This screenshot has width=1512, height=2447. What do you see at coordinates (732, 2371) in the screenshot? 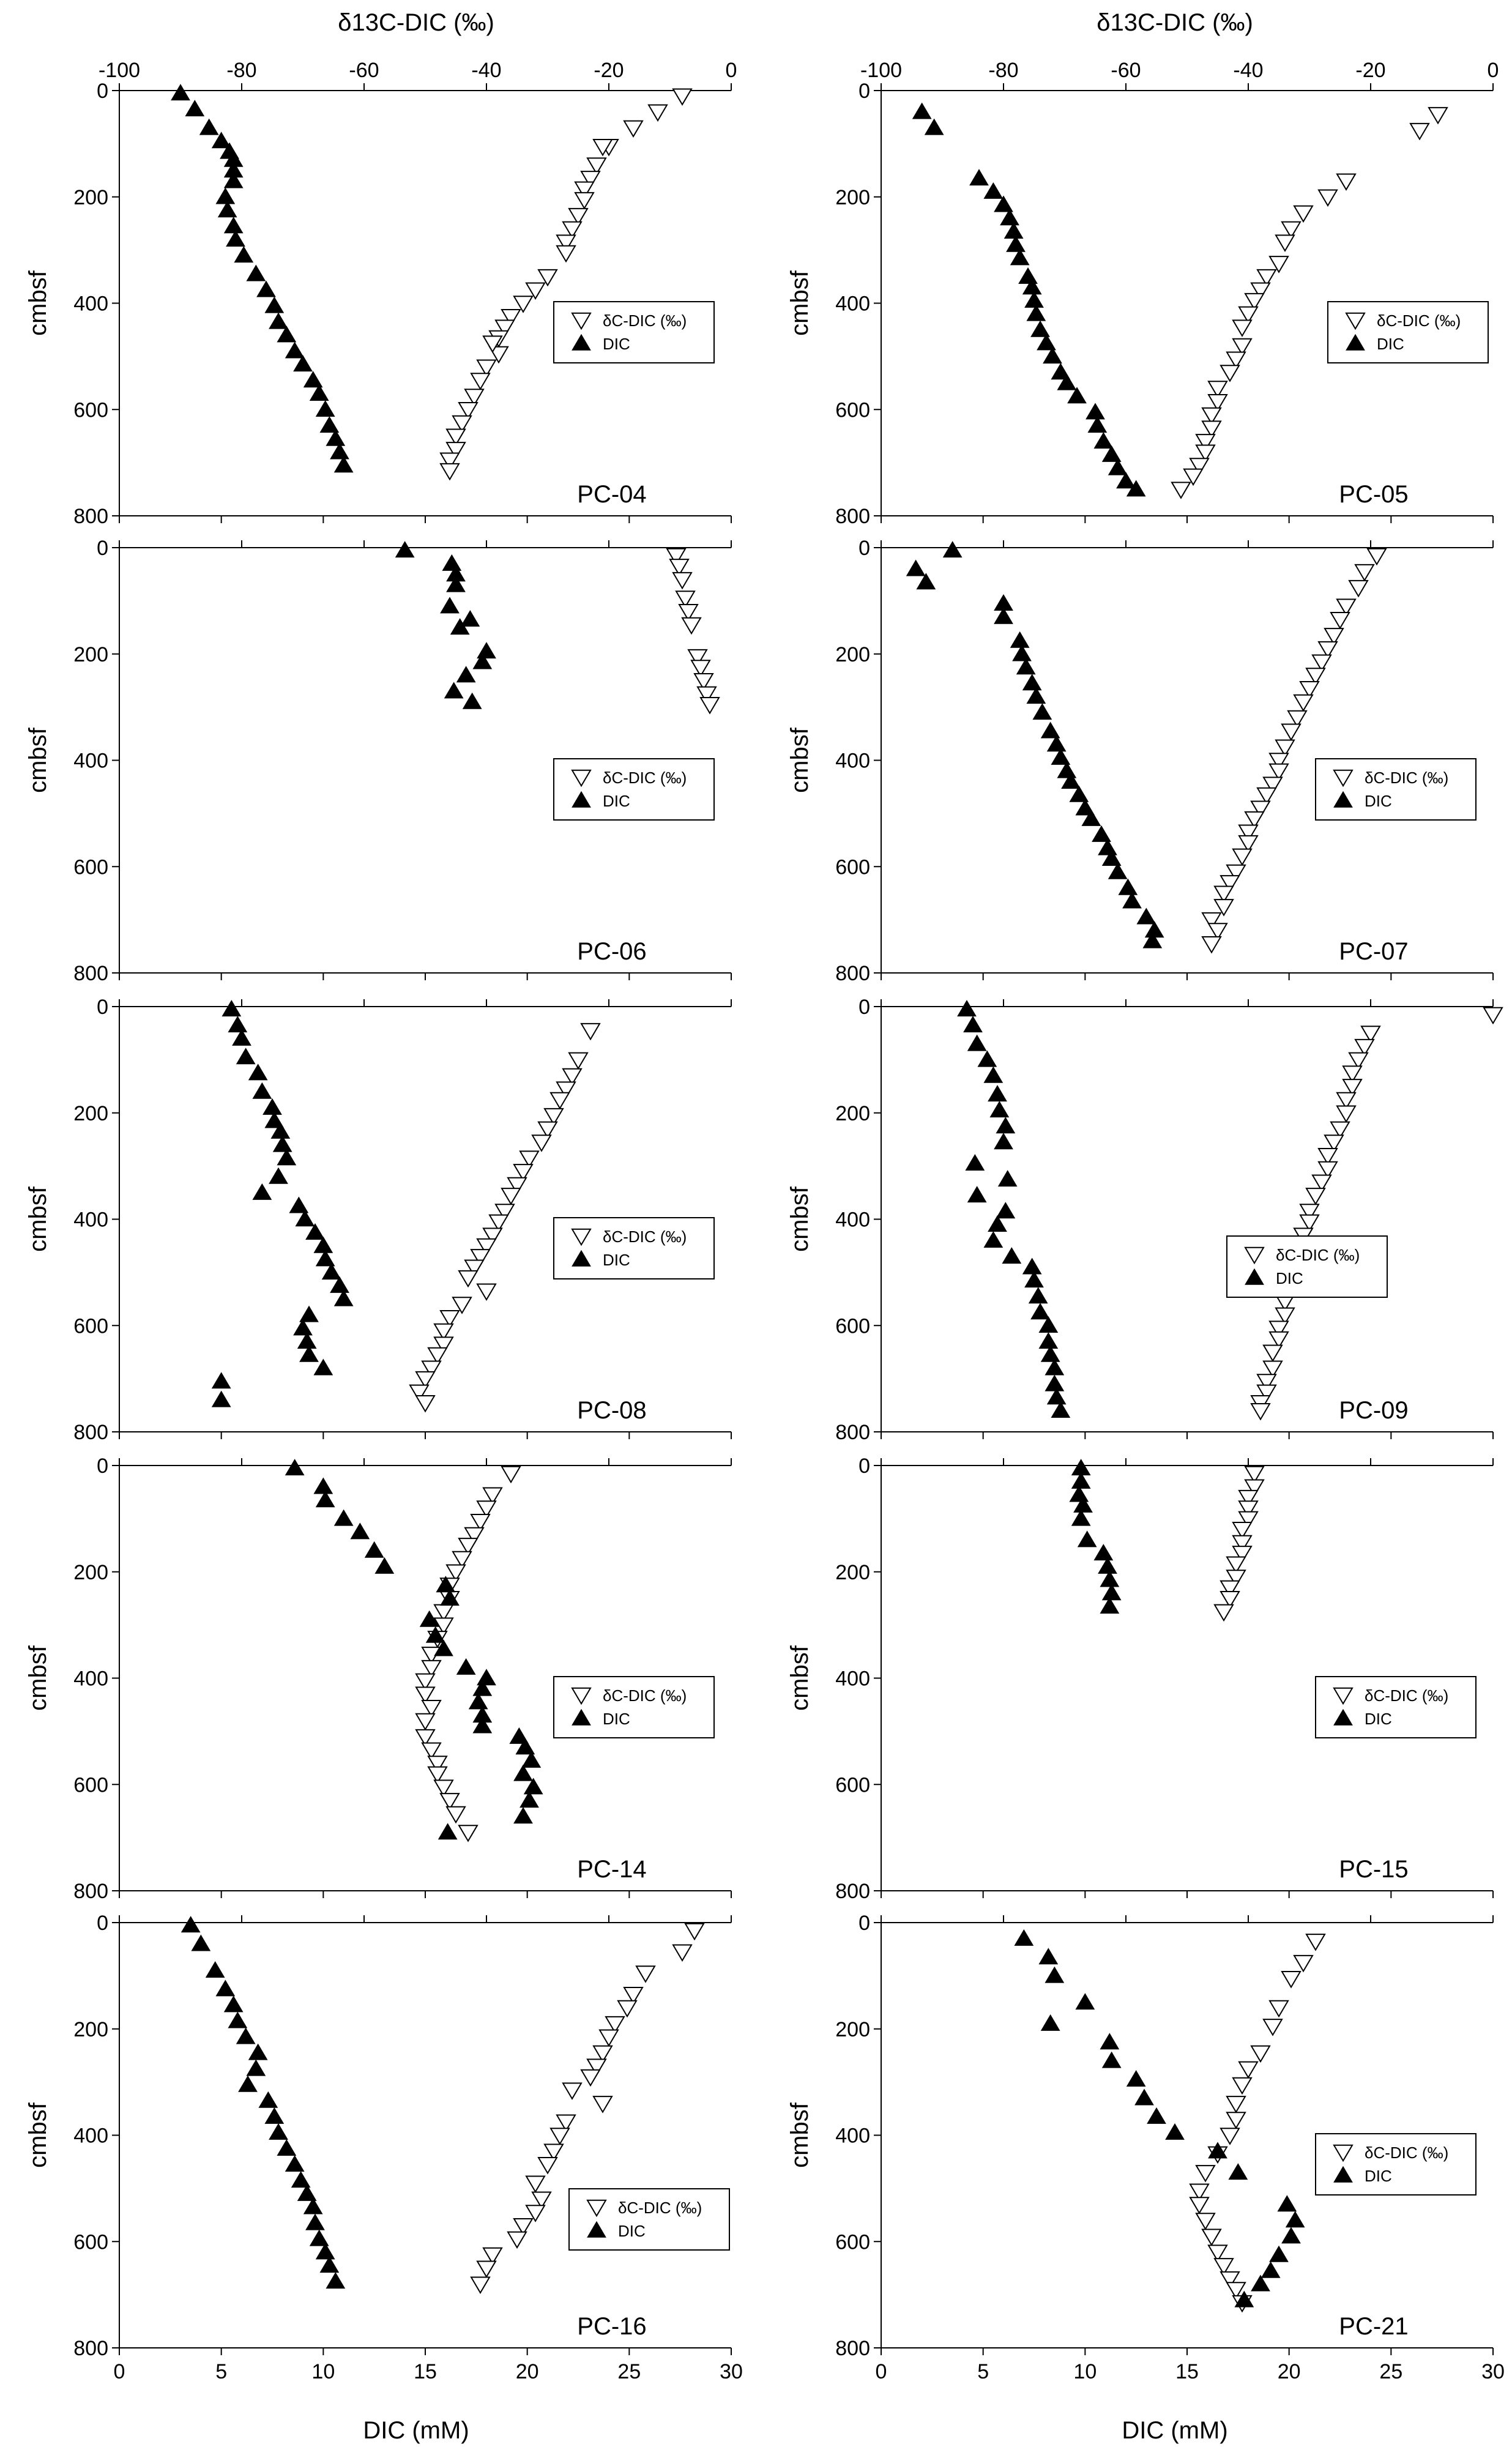
I see `bottom-tick-label: 30` at bounding box center [732, 2371].